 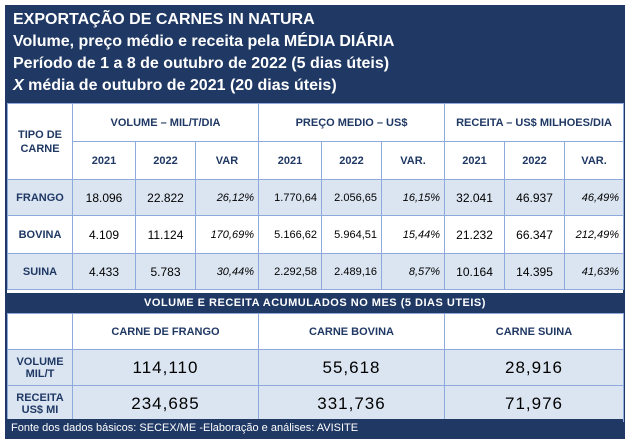 I want to click on col-carne-suina: CARNE SUINA, so click(x=534, y=331).